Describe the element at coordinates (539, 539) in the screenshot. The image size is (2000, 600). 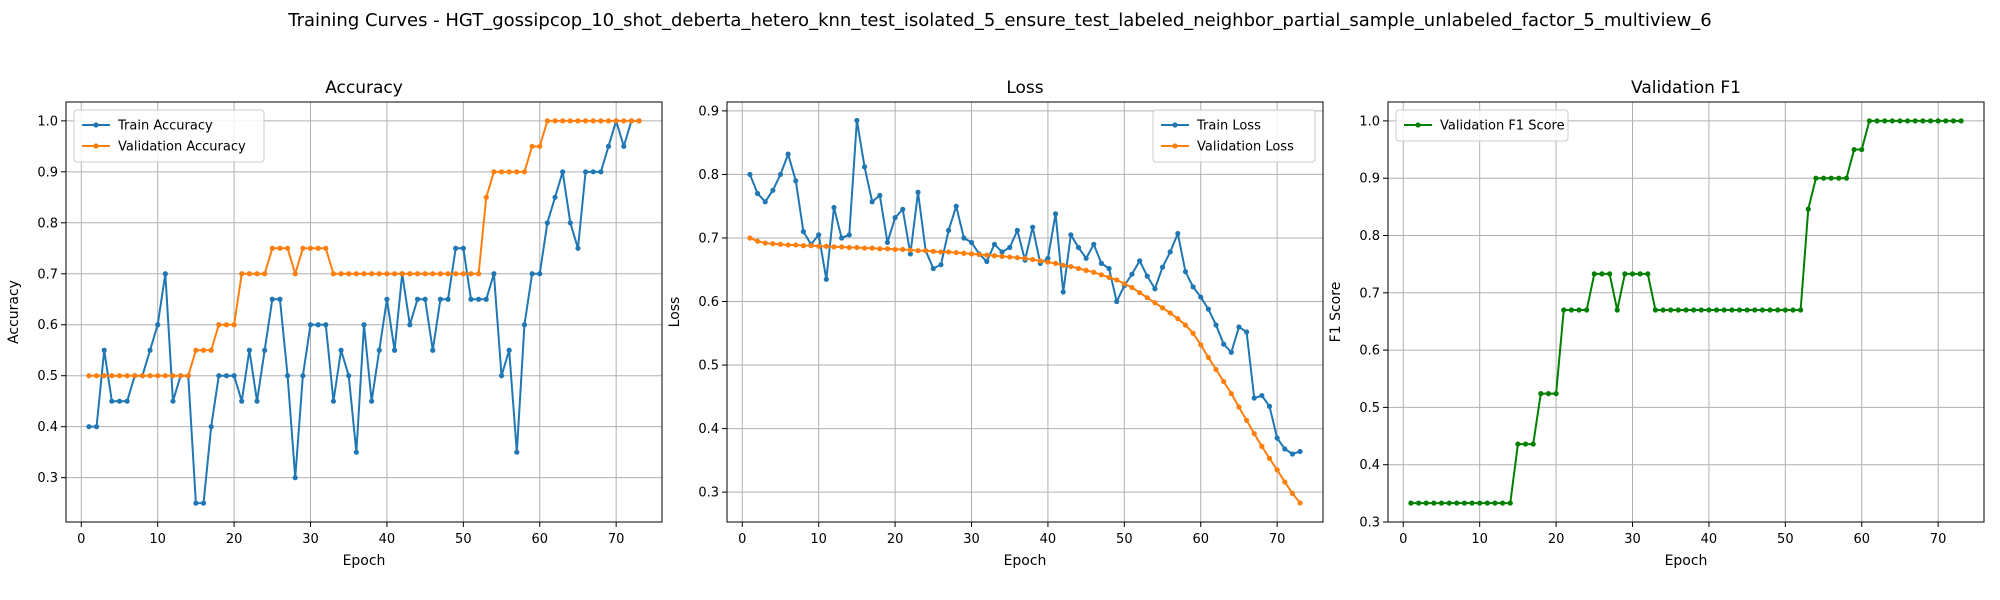
I see `x-tick-label: 60` at that location.